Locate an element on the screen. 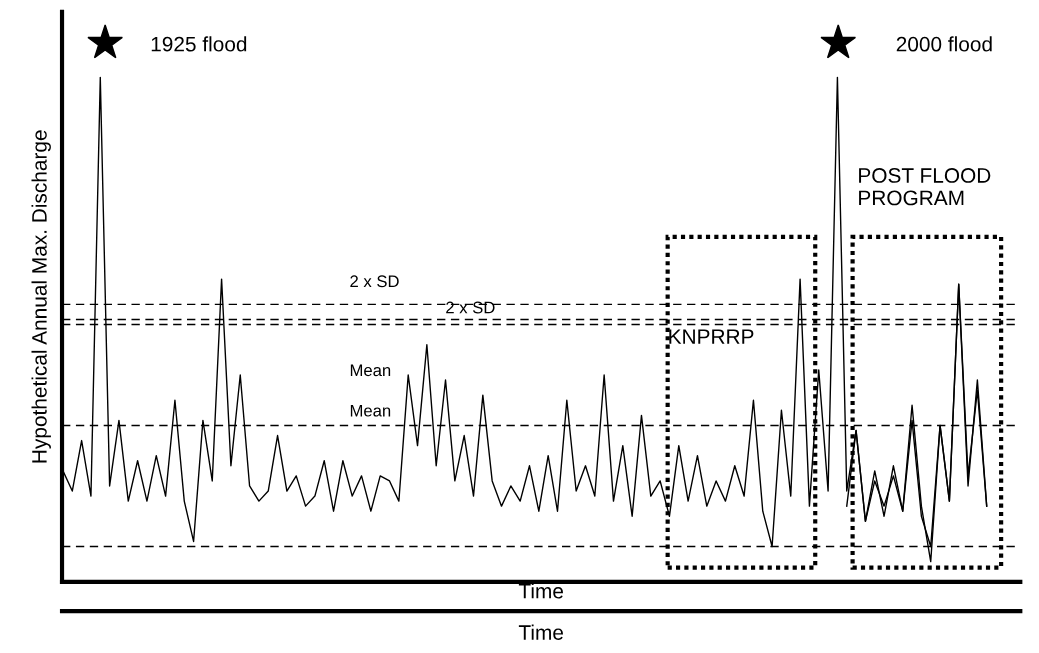 The width and height of the screenshot is (1039, 653). annotation: Mean is located at coordinates (370, 370).